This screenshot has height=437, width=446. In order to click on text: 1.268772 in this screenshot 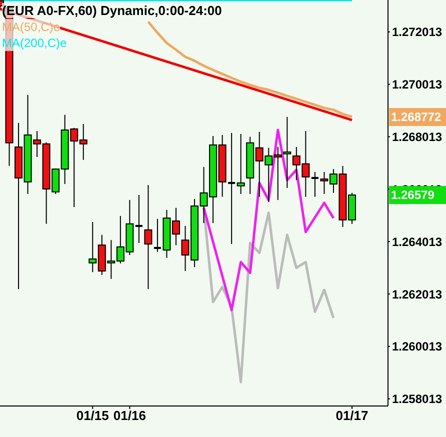, I will do `click(417, 117)`.